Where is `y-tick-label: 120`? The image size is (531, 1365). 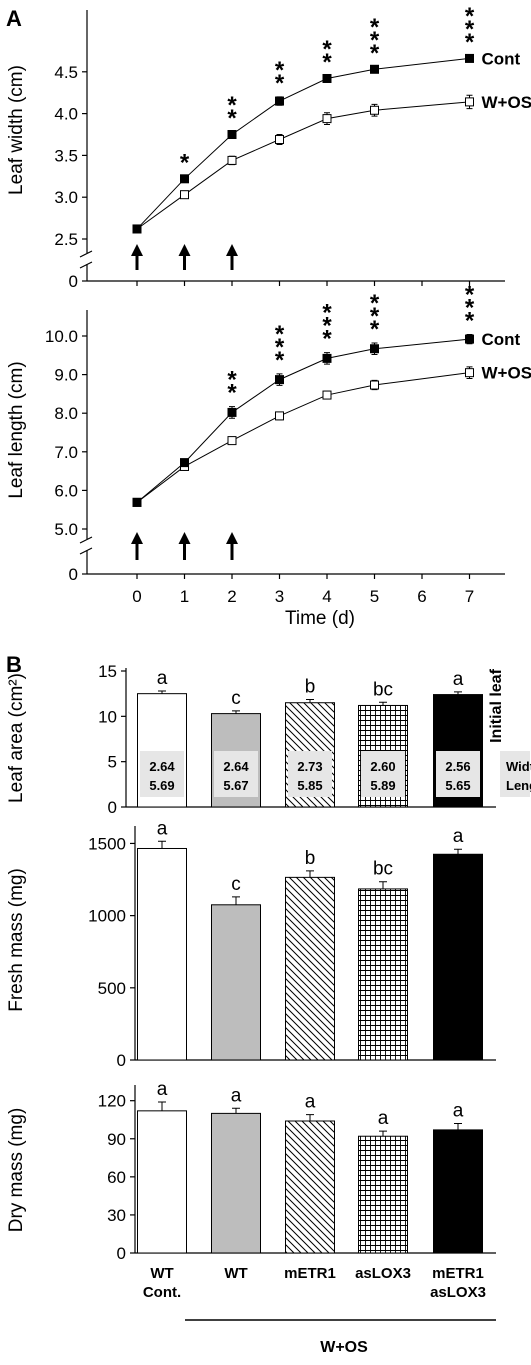
y-tick-label: 120 is located at coordinates (112, 1101).